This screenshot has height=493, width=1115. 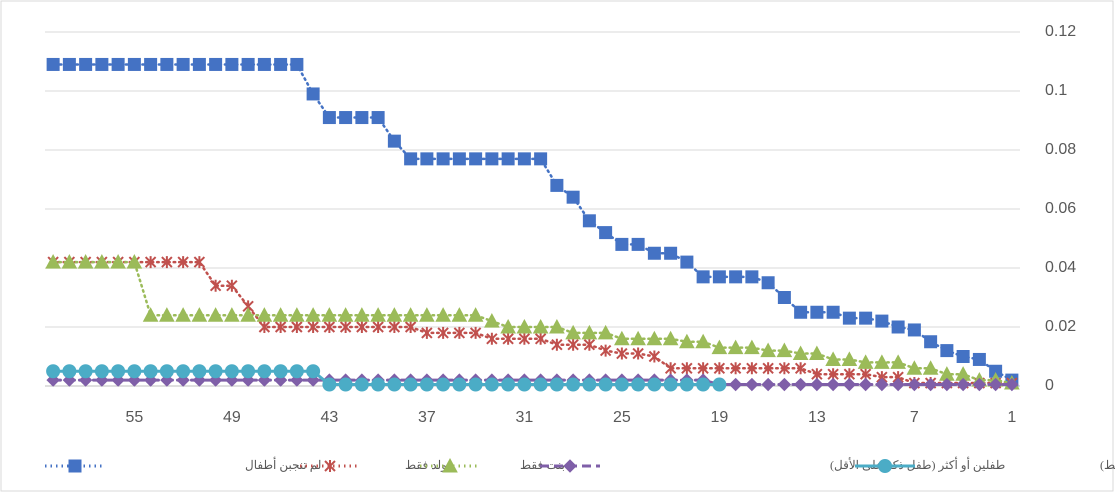 I want to click on x-tick-label: 7, so click(x=914, y=417).